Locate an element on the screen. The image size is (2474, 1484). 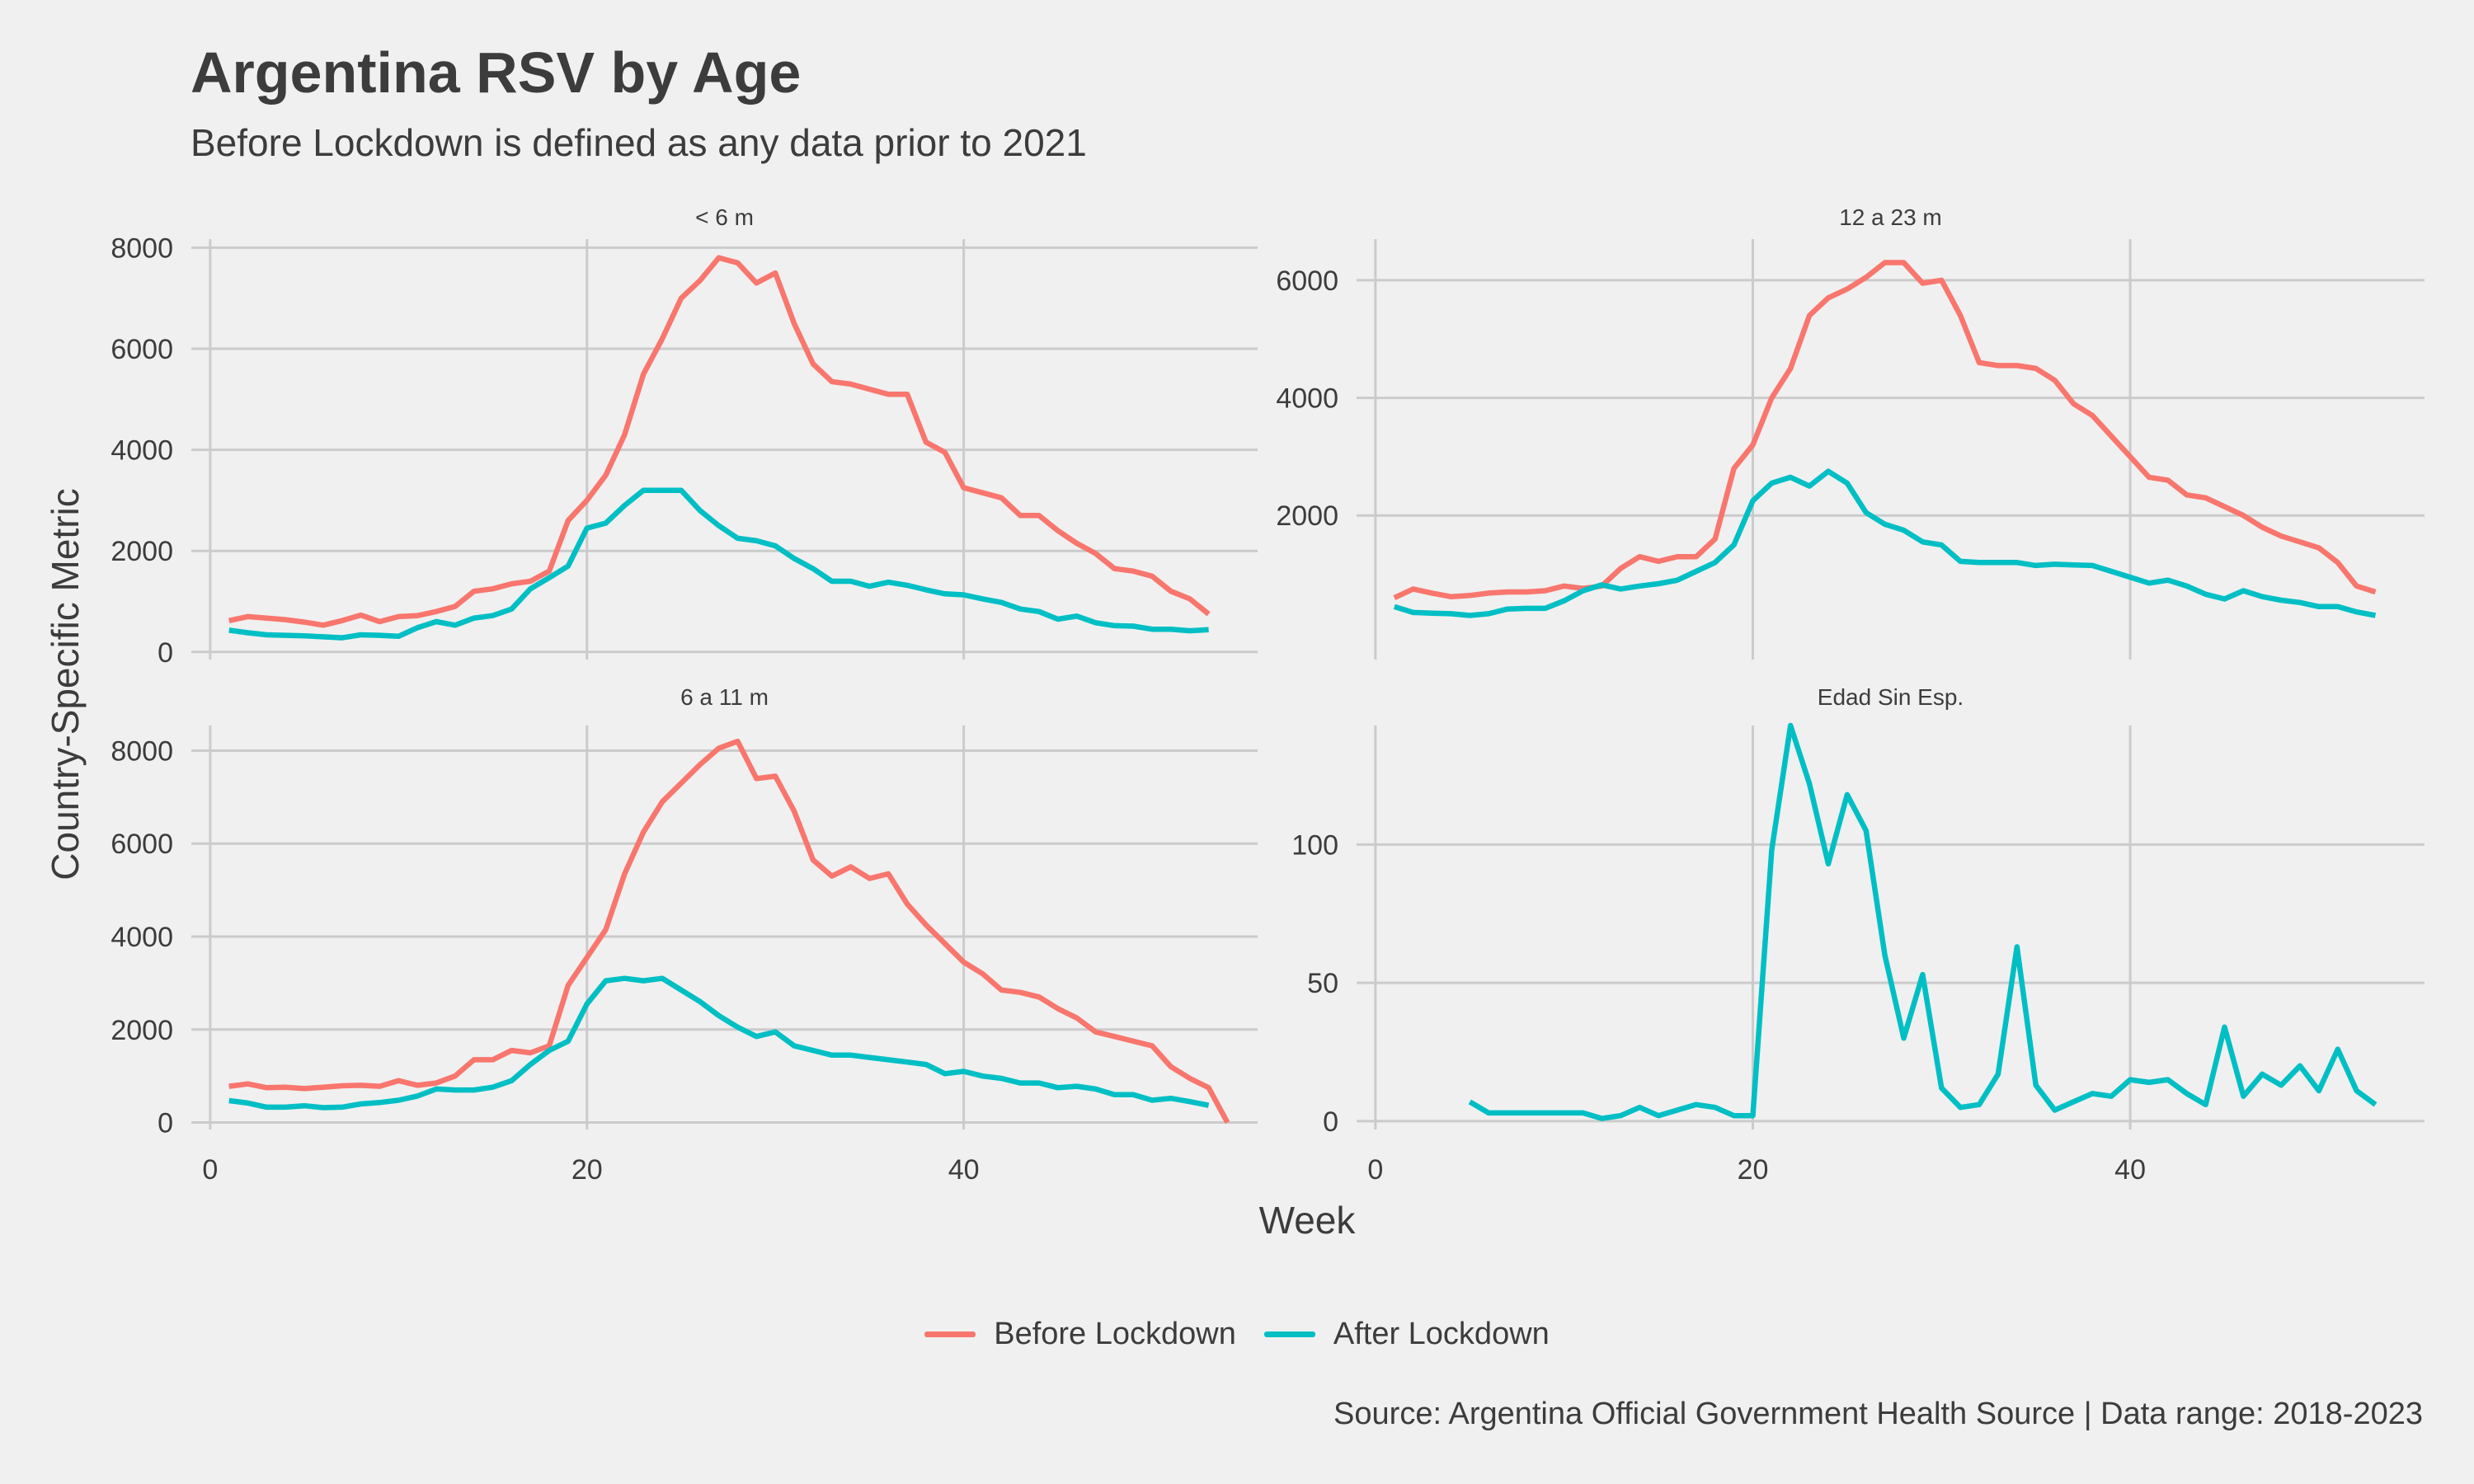
x-axis-title: Week is located at coordinates (1308, 1220).